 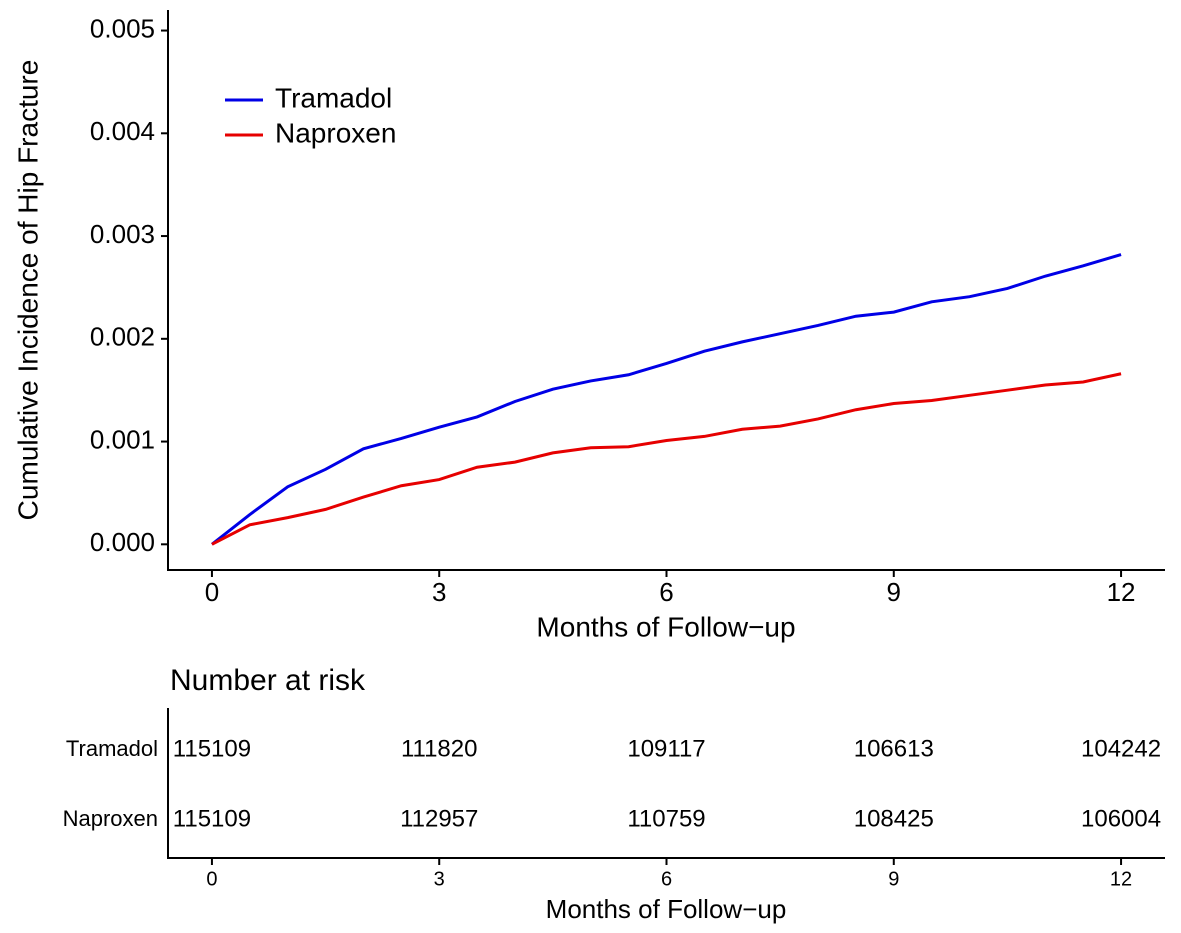 What do you see at coordinates (122, 337) in the screenshot?
I see `y-tick-label: 0.002` at bounding box center [122, 337].